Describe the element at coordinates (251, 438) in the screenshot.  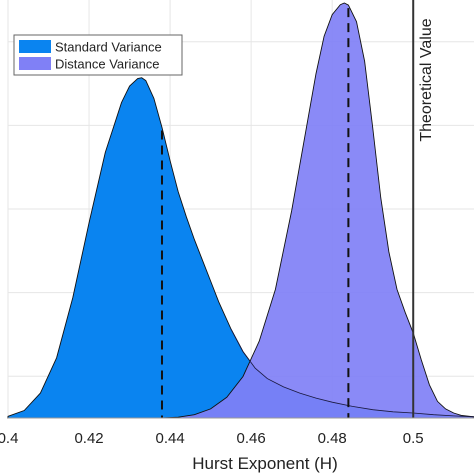
I see `x-tick-label-3: 0.46` at that location.